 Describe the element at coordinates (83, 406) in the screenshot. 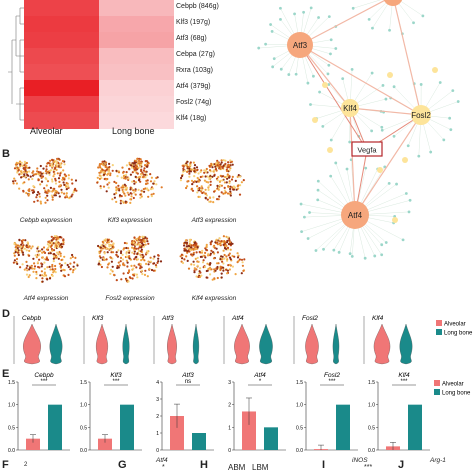

I see `bar-y-tick-label: 1.0` at that location.